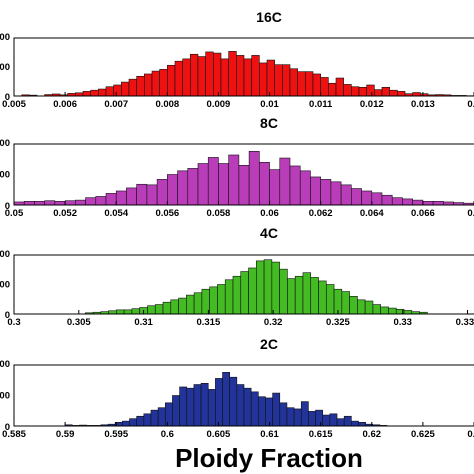  I want to click on x-tick-label: 0.005, so click(14, 104).